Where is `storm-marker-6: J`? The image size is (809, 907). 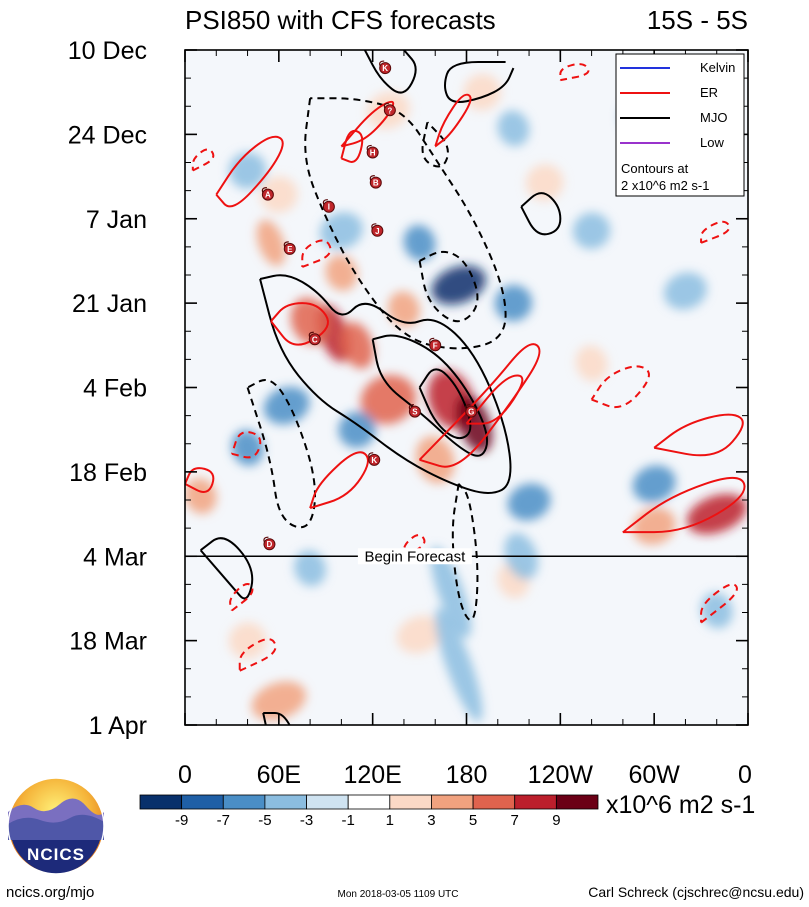 storm-marker-6: J is located at coordinates (377, 230).